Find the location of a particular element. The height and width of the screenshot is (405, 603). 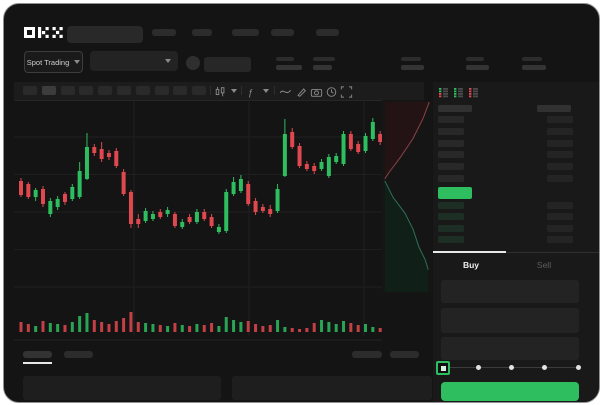

candle-style-icon is located at coordinates (220, 91).